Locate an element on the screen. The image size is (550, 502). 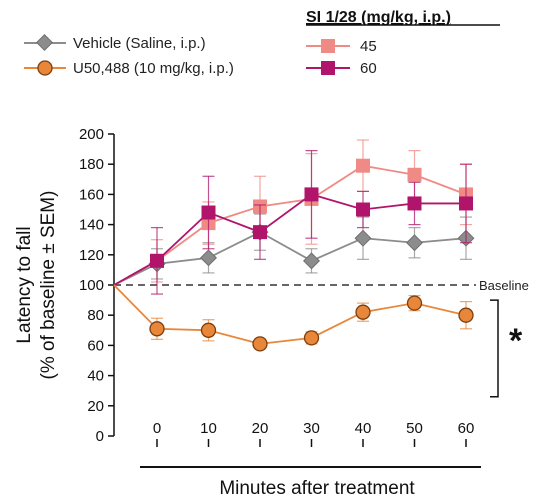
x-tick-label: 0 is located at coordinates (157, 428).